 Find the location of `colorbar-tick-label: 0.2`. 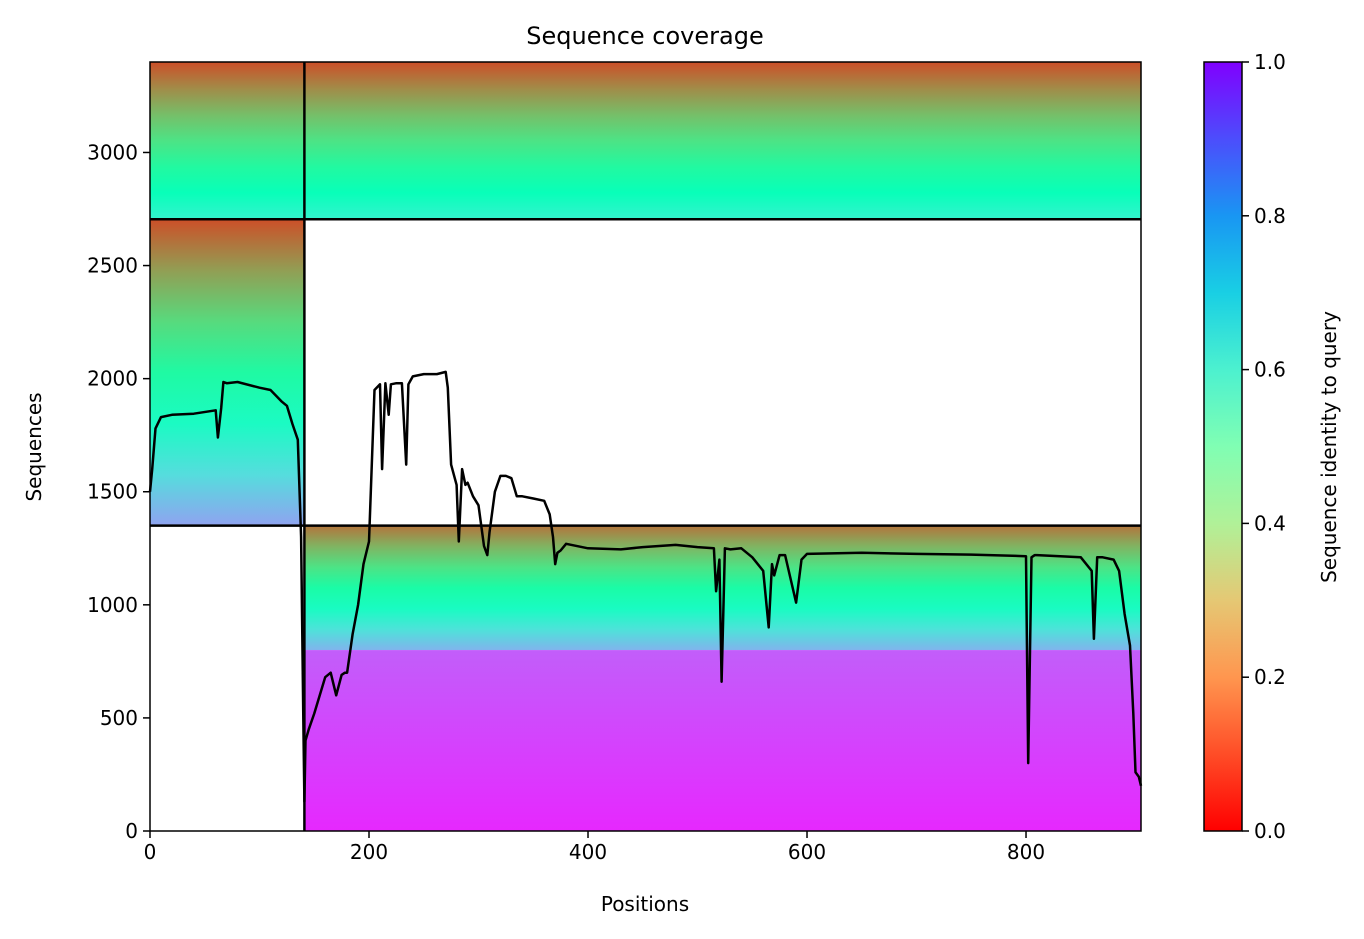

colorbar-tick-label: 0.2 is located at coordinates (1270, 677).